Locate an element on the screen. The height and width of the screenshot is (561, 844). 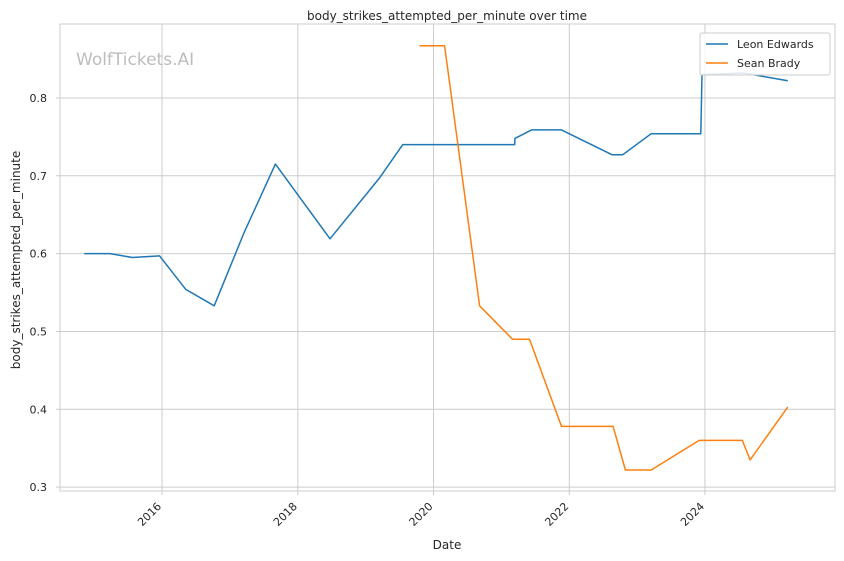
x-tick-label: 2018 is located at coordinates (285, 514).